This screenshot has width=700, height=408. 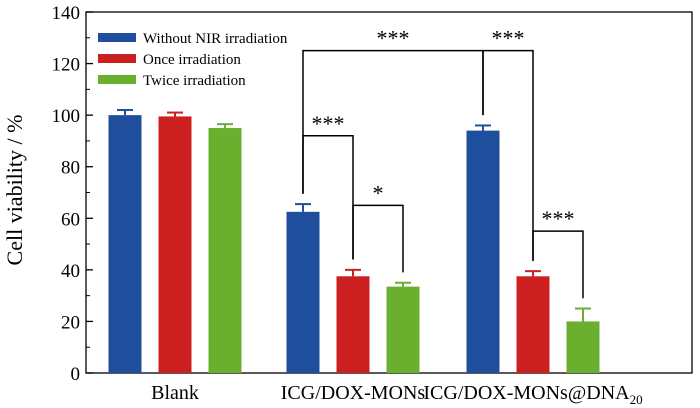 I want to click on legend-label: Once irradiation, so click(x=192, y=60).